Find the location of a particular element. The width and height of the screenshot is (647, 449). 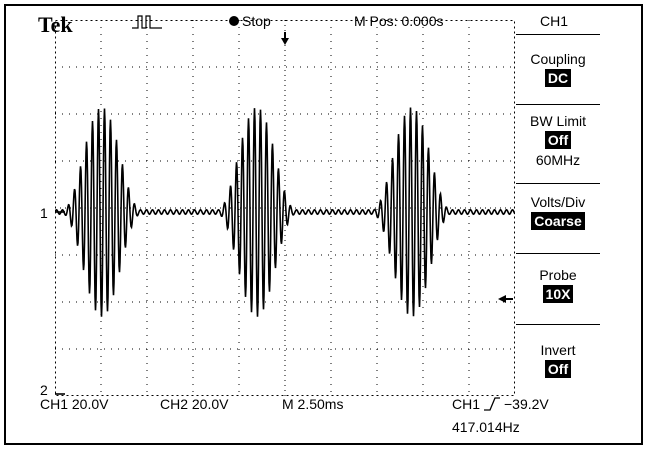

invert-label: Invert is located at coordinates (558, 350).